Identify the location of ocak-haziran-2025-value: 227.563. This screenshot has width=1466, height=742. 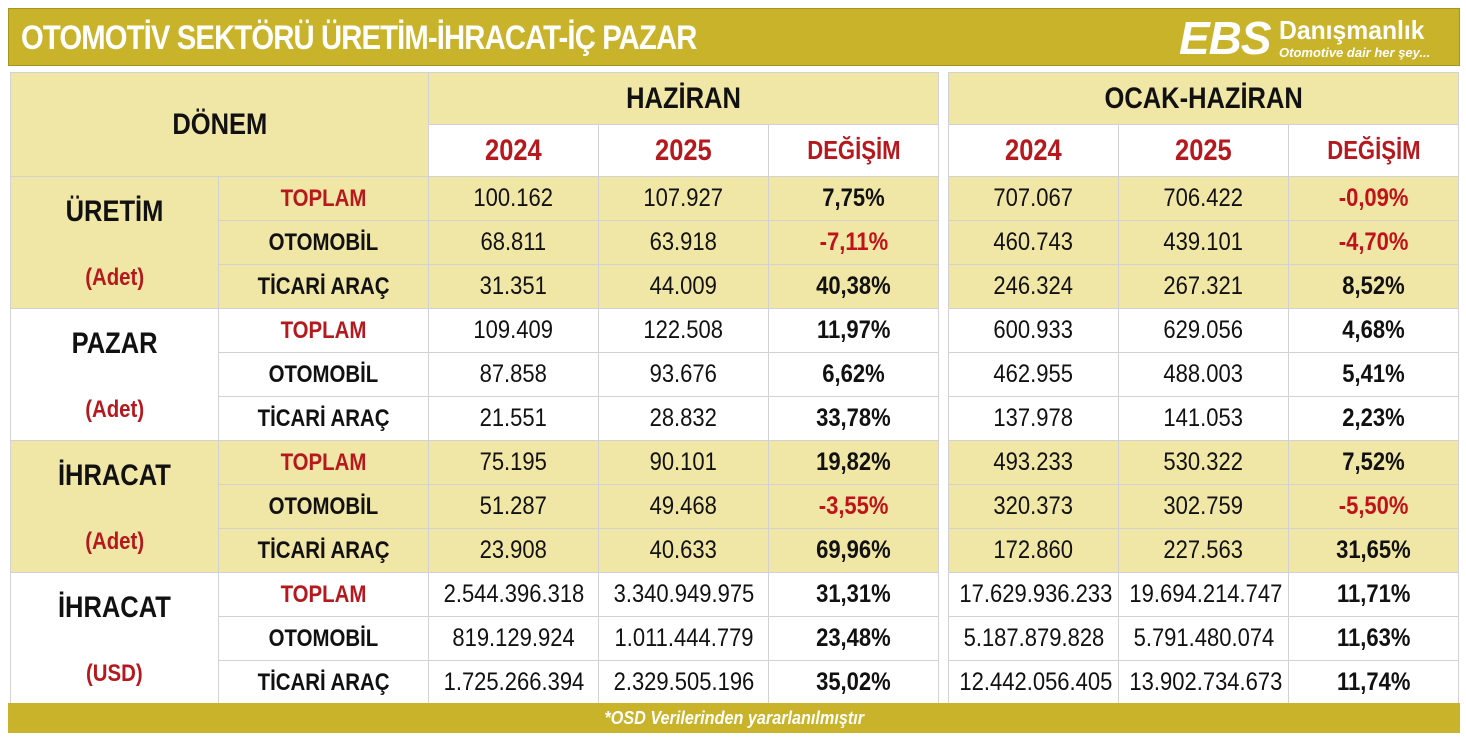
(1203, 550).